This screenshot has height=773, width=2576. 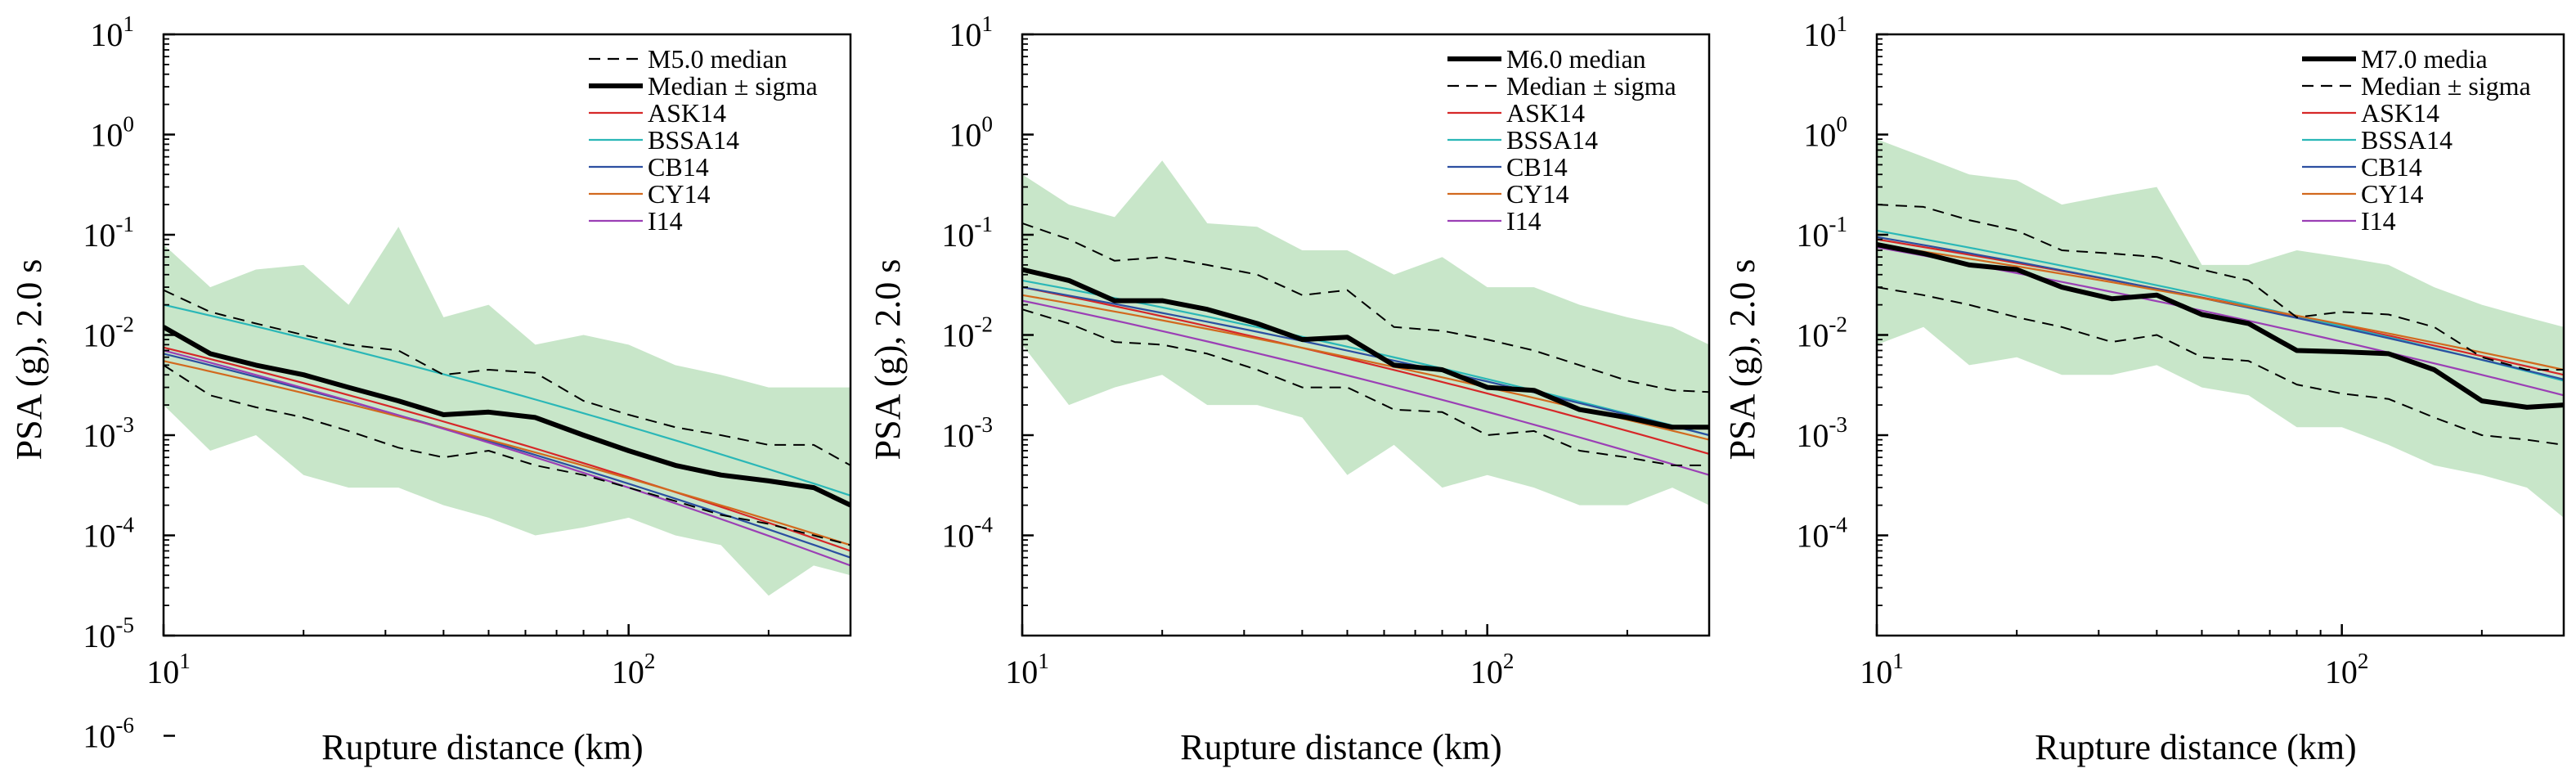 I want to click on legend-label: M7.0 media, so click(x=2424, y=59).